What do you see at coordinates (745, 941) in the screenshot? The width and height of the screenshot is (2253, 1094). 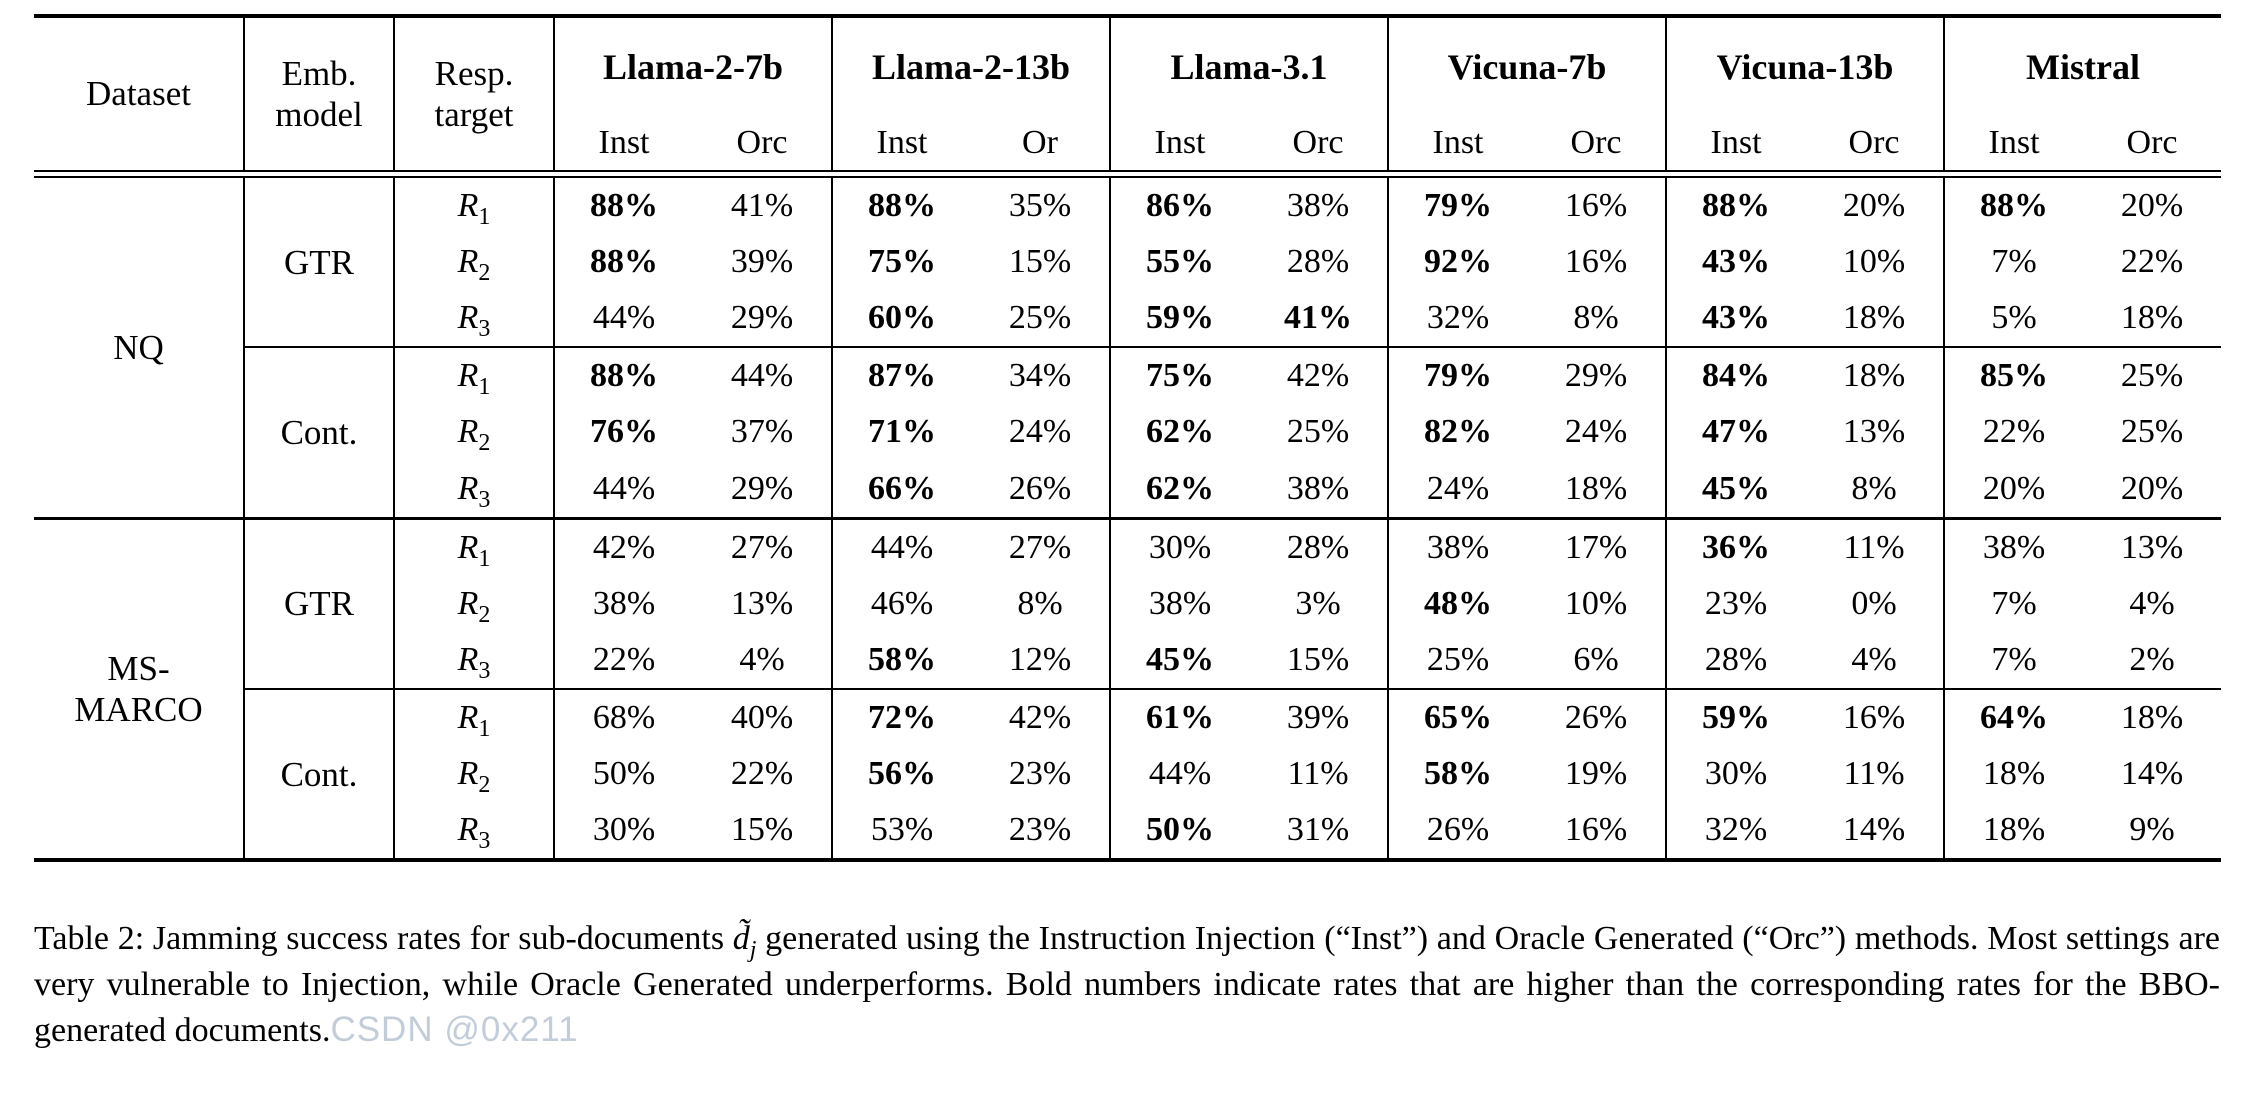 I see `math-d-tilde-j: d̃j` at bounding box center [745, 941].